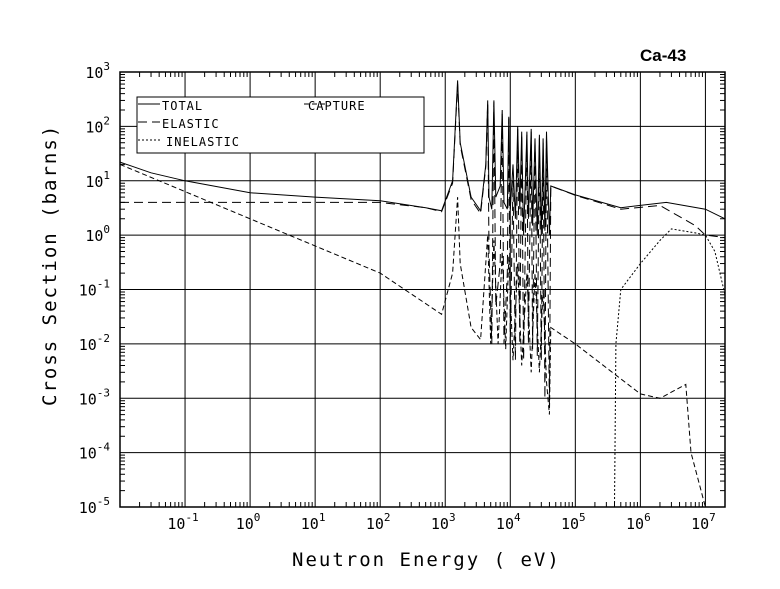 The image size is (780, 589). Describe the element at coordinates (94, 506) in the screenshot. I see `y-tick-label: 10⁻⁵` at that location.